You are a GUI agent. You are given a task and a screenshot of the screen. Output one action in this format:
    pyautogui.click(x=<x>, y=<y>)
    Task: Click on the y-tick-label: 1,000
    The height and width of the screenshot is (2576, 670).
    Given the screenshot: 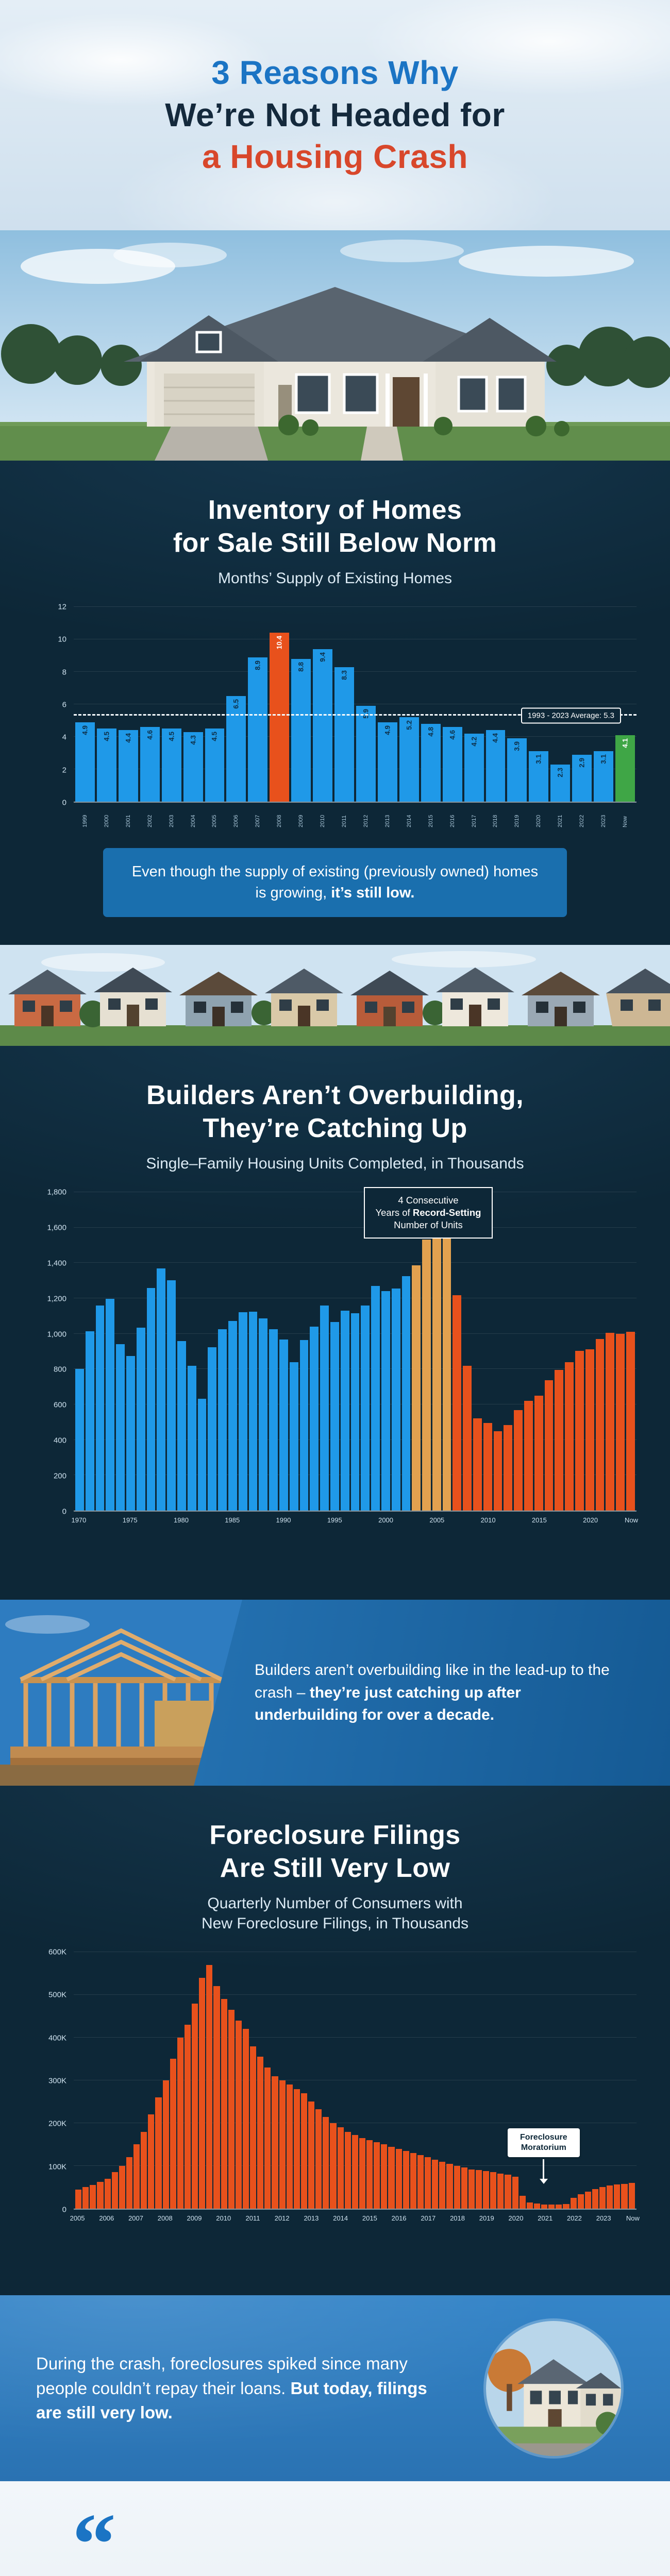 What is the action you would take?
    pyautogui.click(x=56, y=1334)
    